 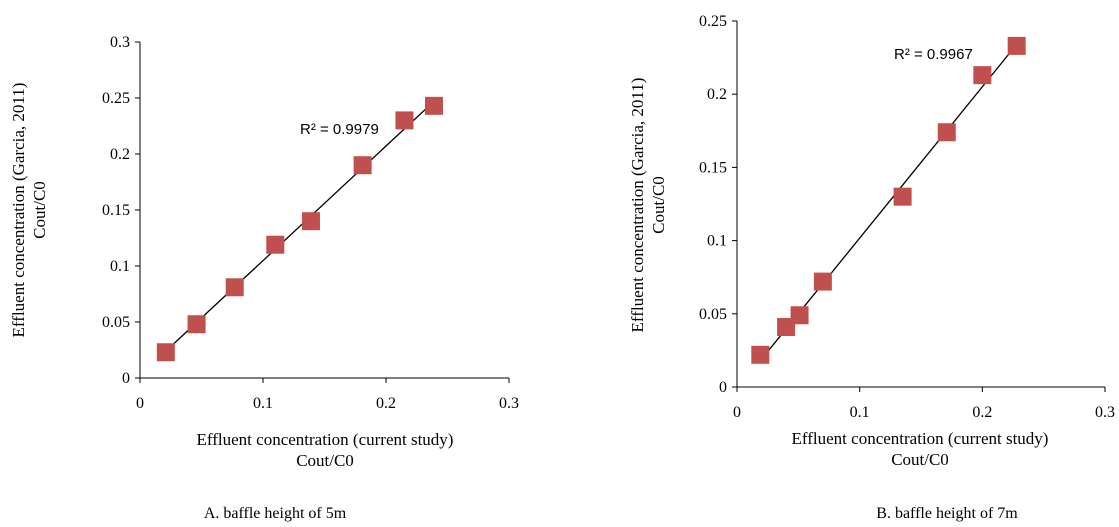 I want to click on chart-a-y-tick-label: 0.3, so click(x=120, y=42).